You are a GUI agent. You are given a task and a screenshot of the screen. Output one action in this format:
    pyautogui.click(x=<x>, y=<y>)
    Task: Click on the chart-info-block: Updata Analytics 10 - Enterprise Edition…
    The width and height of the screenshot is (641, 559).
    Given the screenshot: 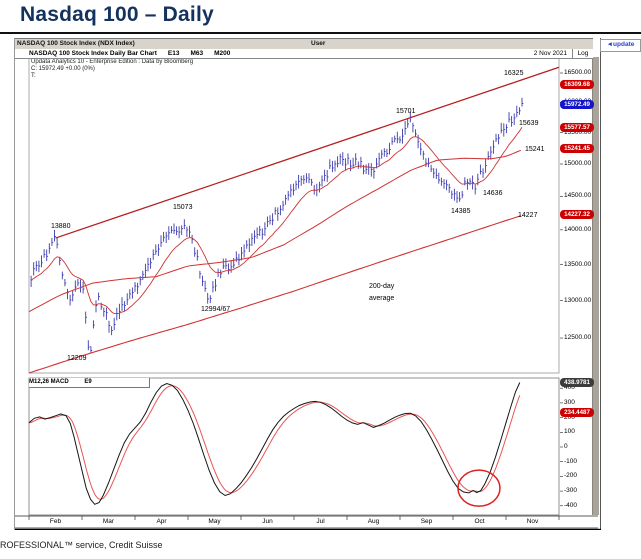 What is the action you would take?
    pyautogui.click(x=112, y=69)
    